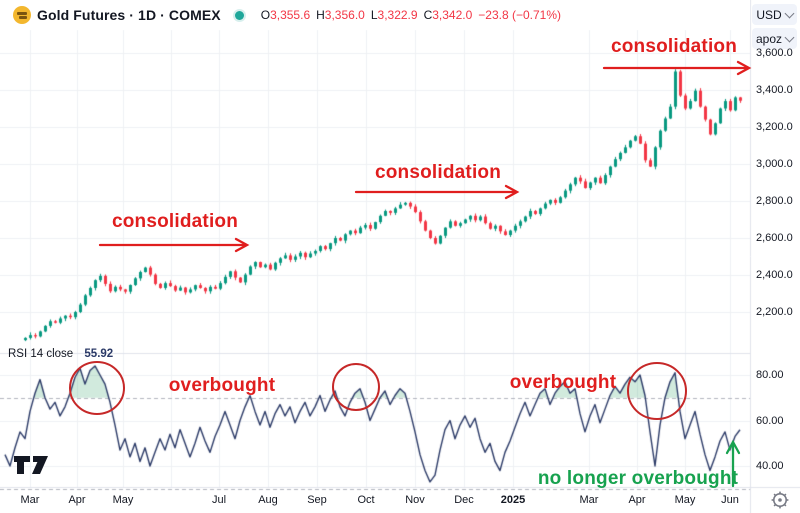  What do you see at coordinates (770, 421) in the screenshot?
I see `price-axis-label: 60.00` at bounding box center [770, 421].